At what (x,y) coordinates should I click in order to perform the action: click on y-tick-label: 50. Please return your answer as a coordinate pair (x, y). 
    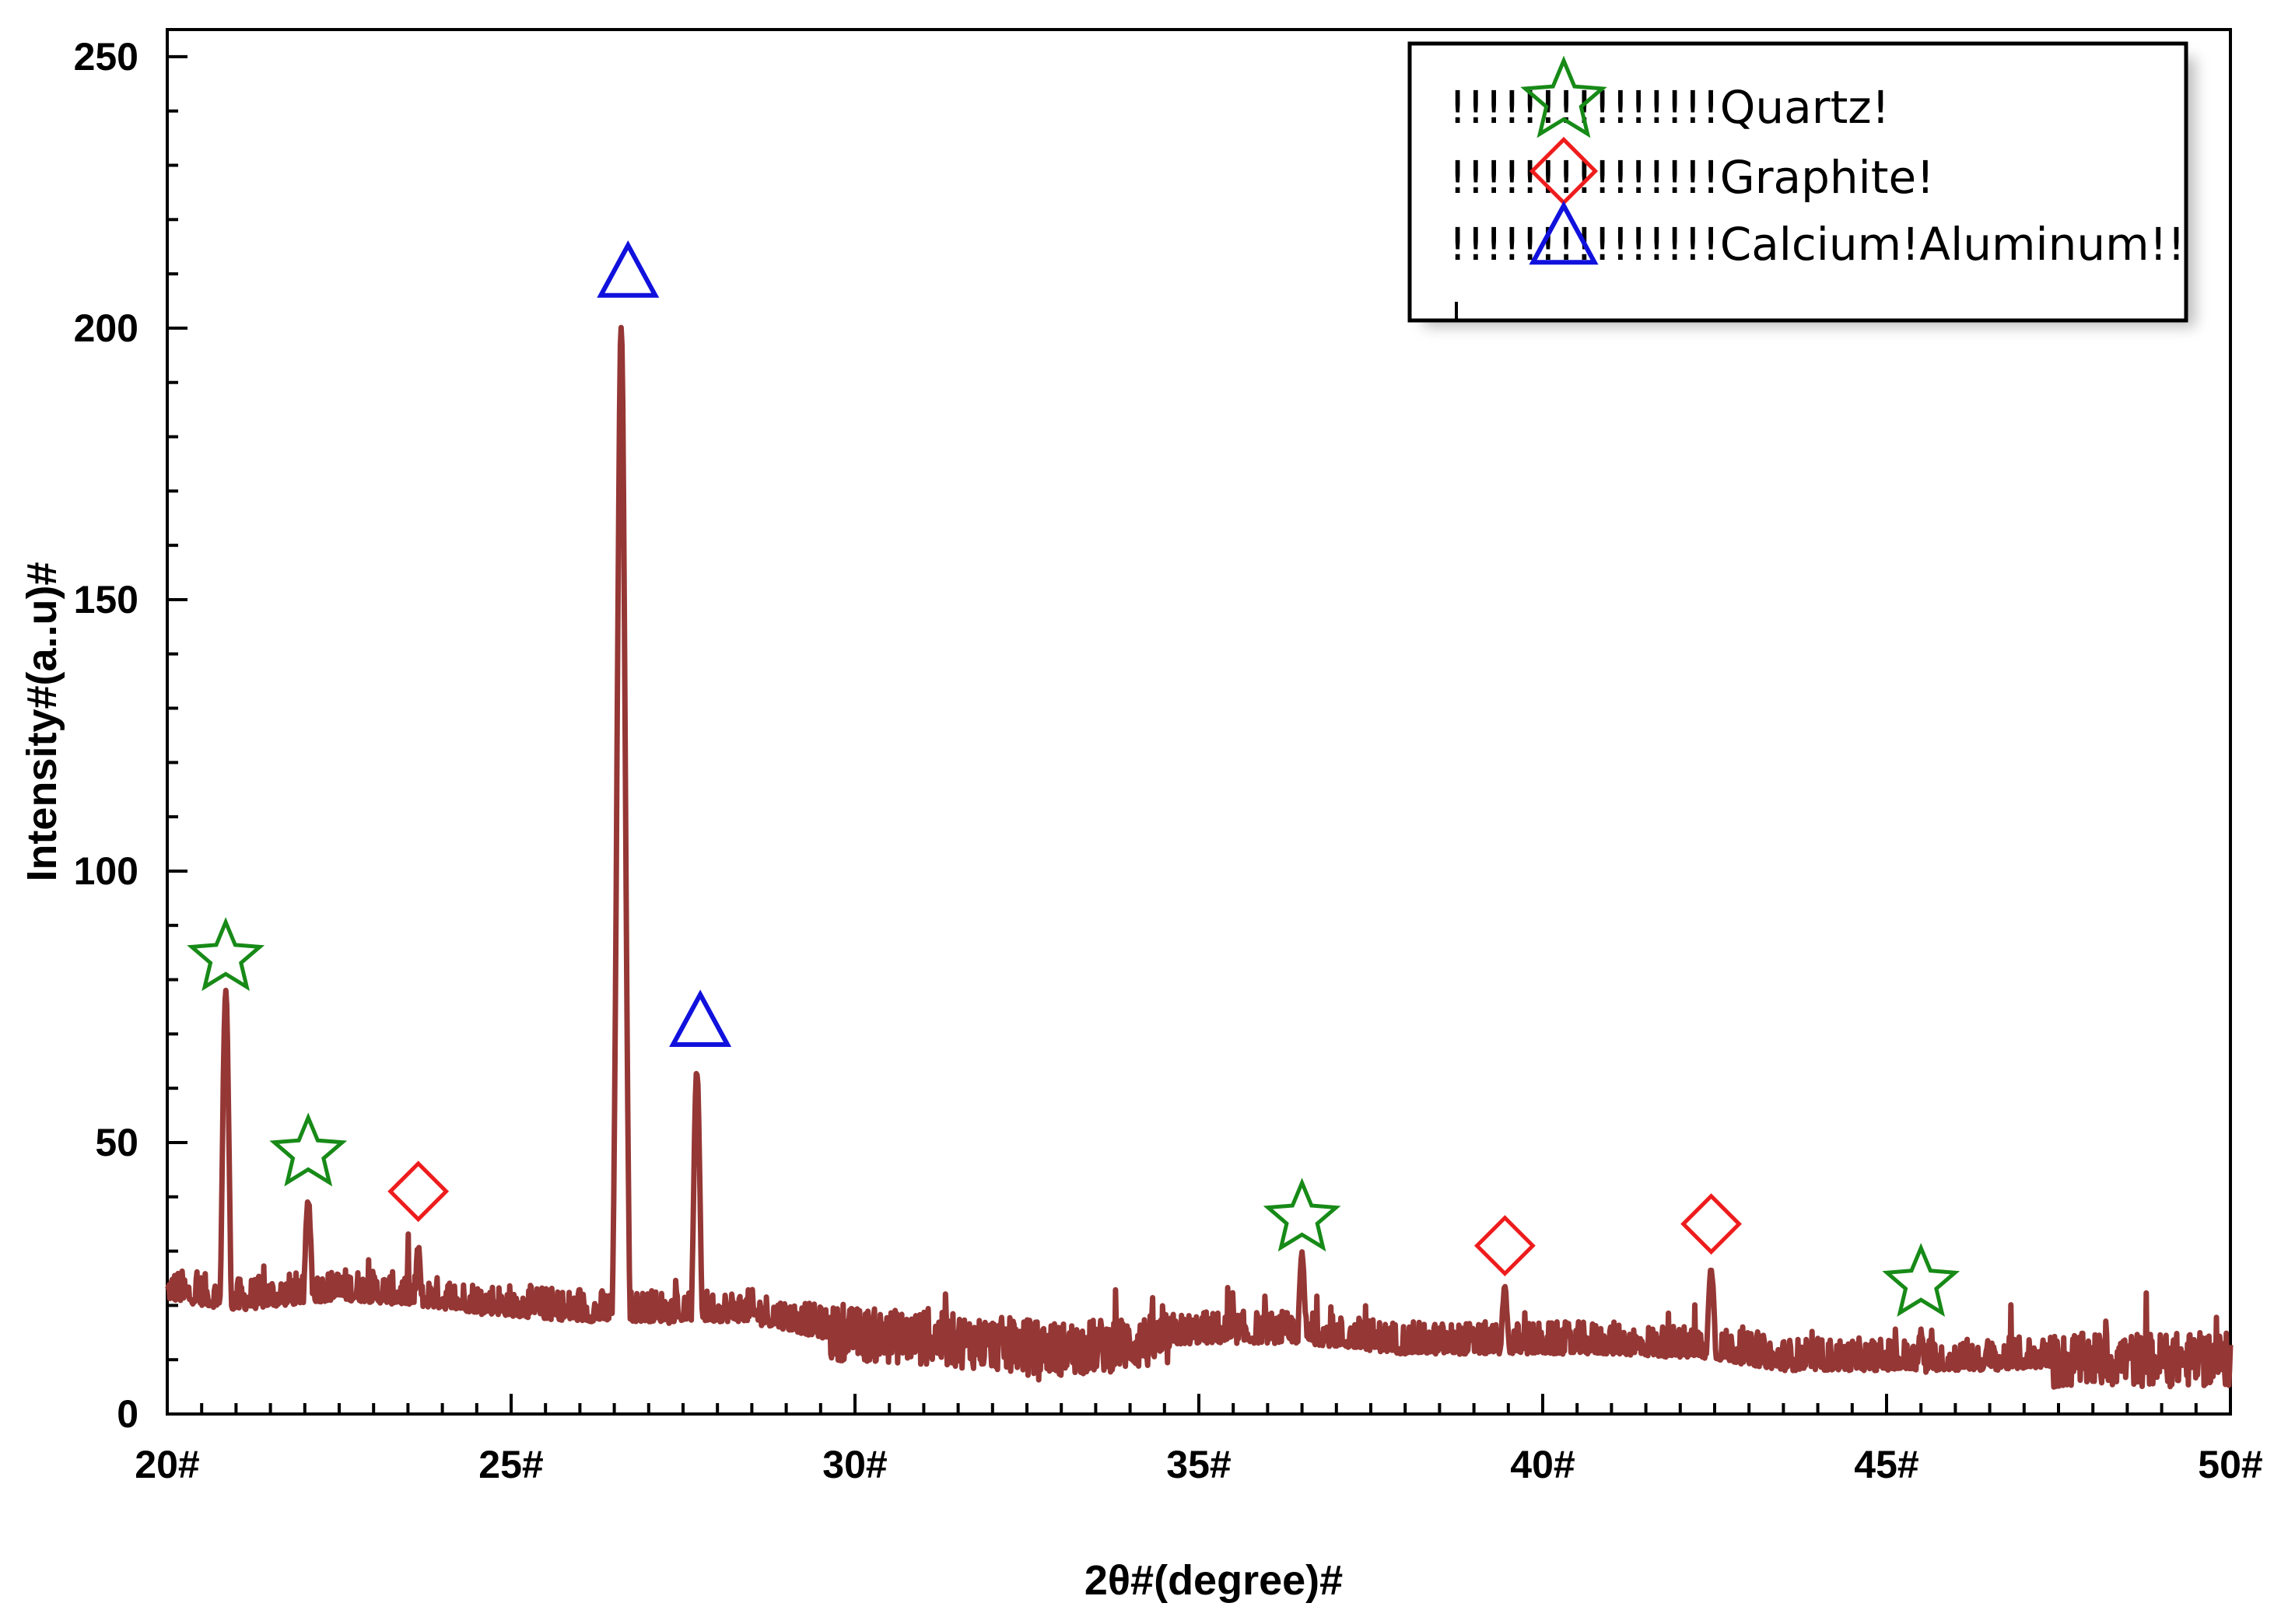
    Looking at the image, I should click on (116, 1143).